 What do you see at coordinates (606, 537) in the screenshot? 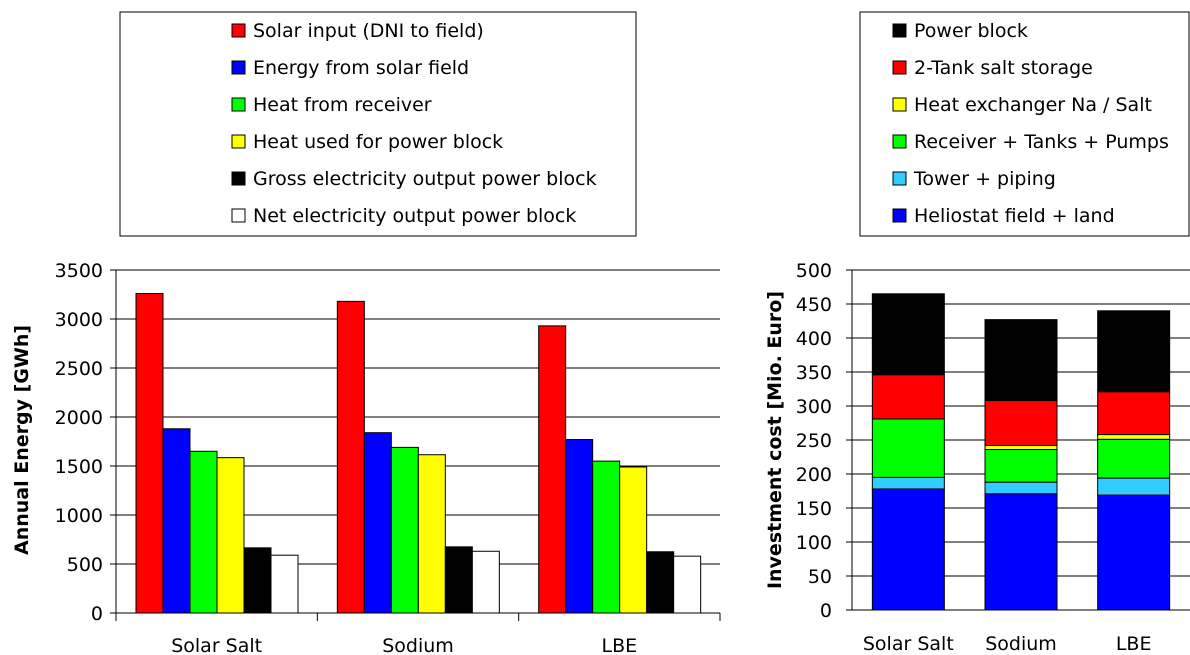
I see `bar-lbe-heat-from-receiver` at bounding box center [606, 537].